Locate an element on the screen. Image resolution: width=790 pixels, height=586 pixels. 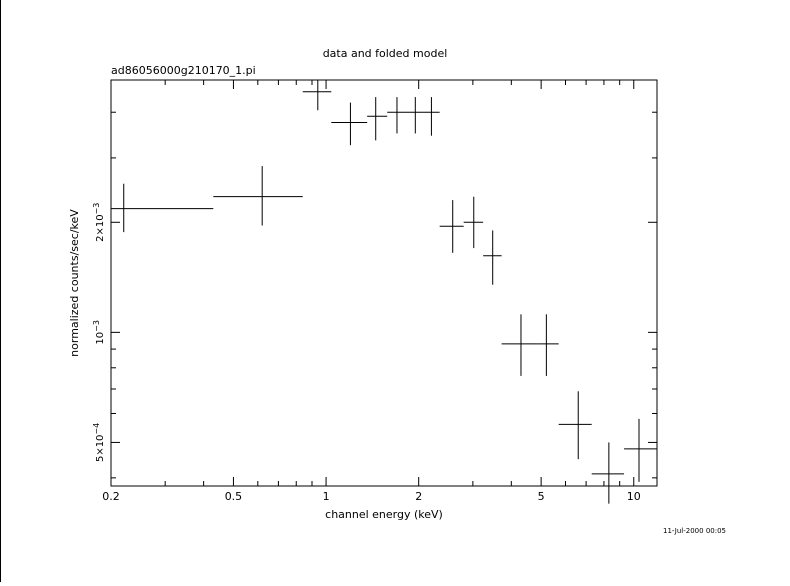
y-tick-label: 2×10−3 is located at coordinates (99, 222).